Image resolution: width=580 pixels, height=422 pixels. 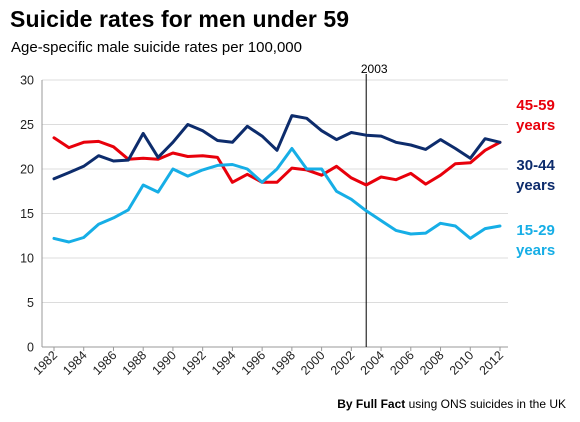 I want to click on x-tick-label-2006: 2006, so click(x=402, y=363).